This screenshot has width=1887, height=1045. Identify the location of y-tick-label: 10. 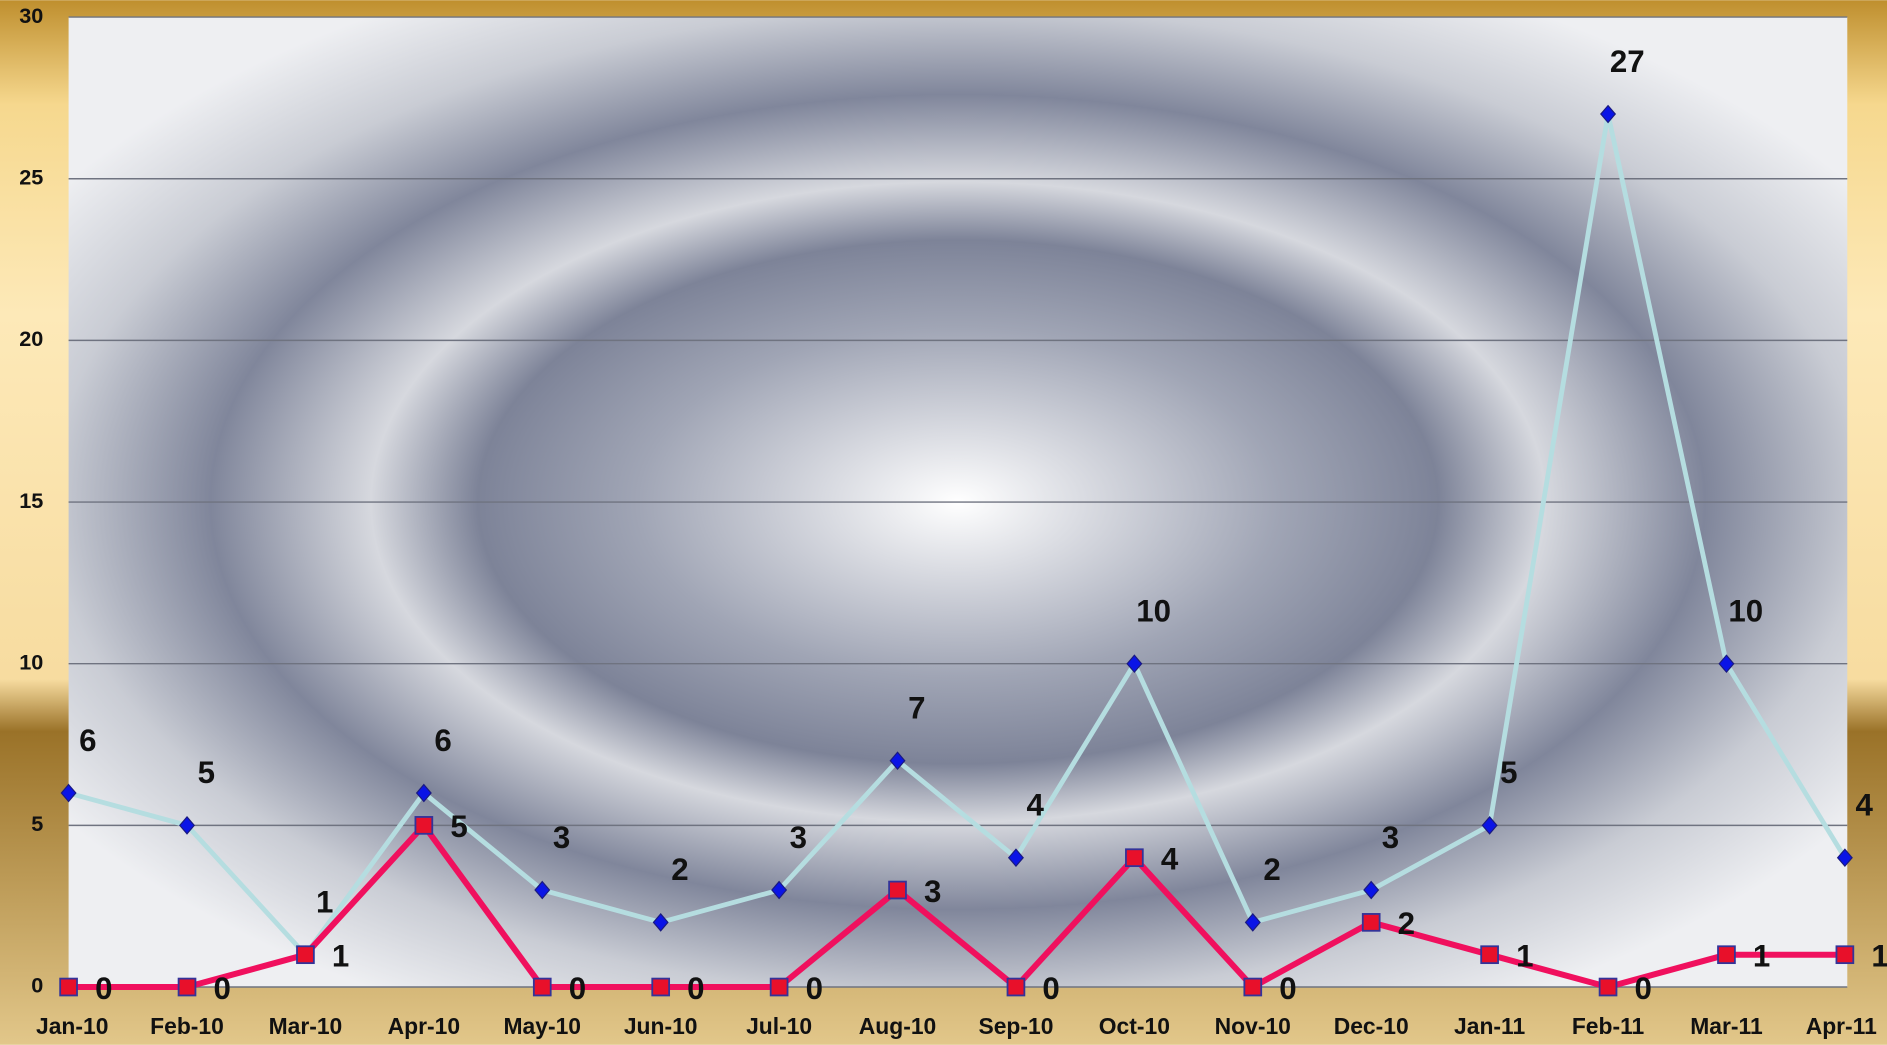
(31, 661).